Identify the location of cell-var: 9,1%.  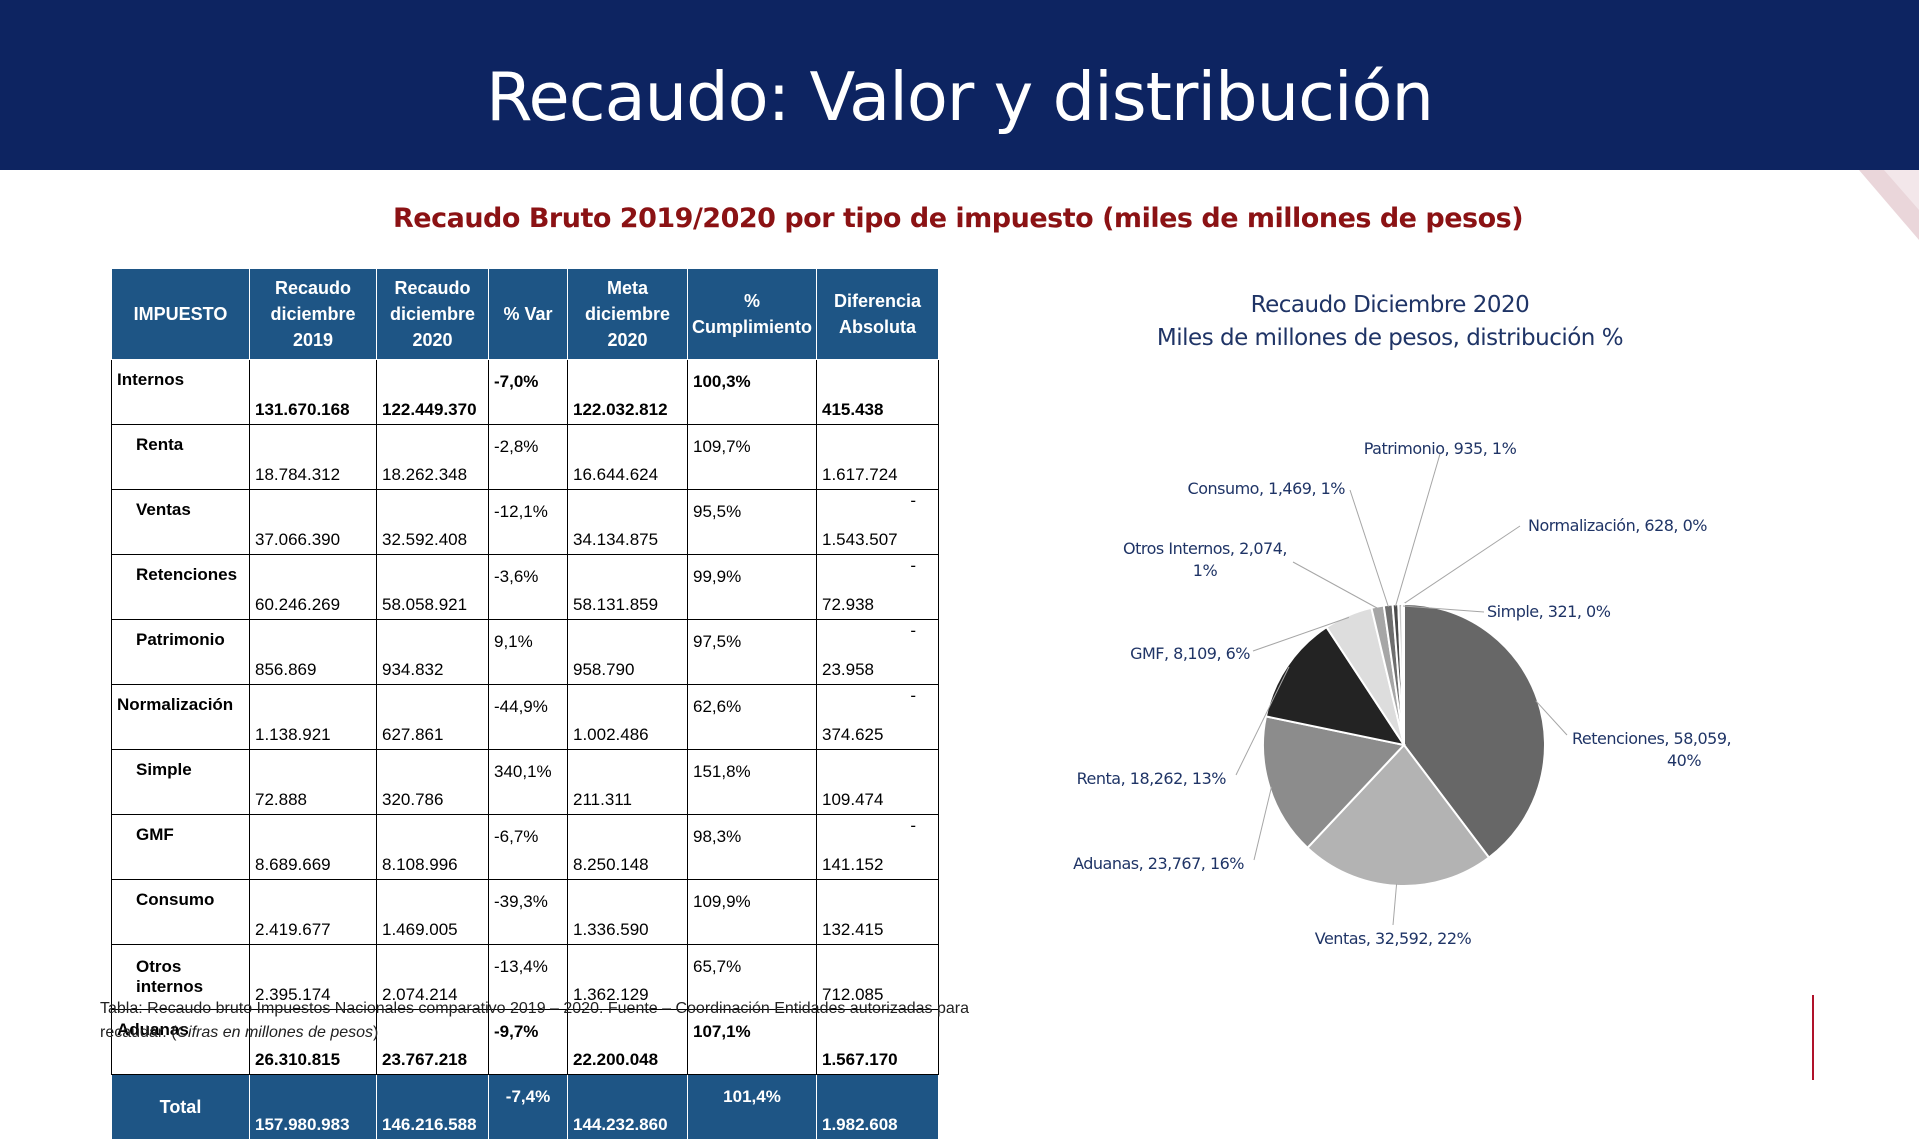
(528, 652).